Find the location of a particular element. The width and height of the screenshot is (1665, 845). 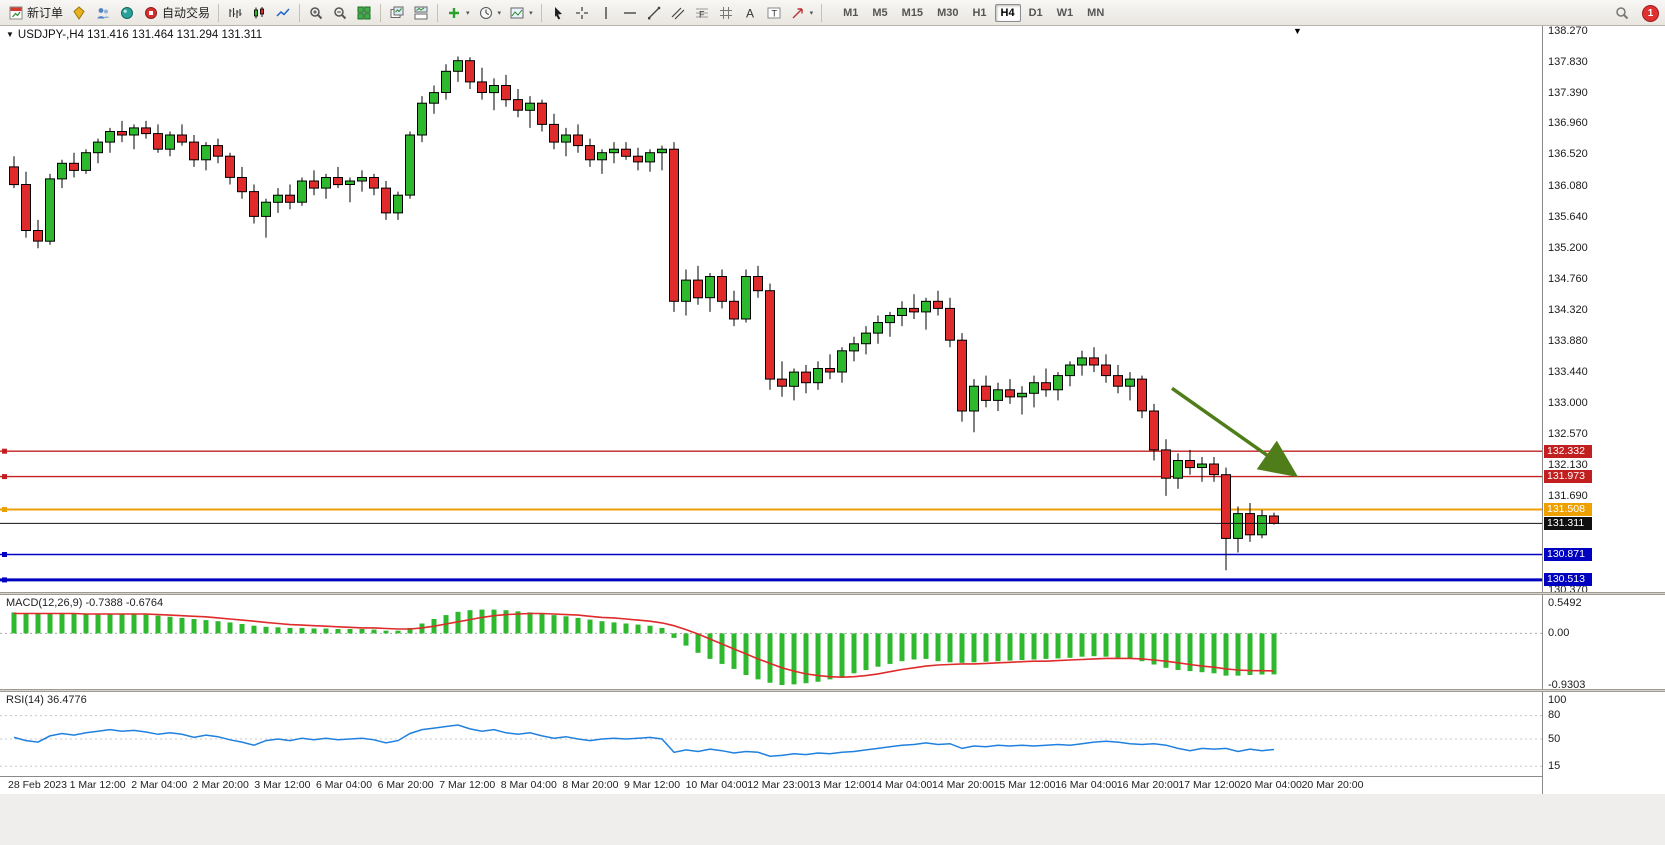

shapes-button is located at coordinates (726, 13).